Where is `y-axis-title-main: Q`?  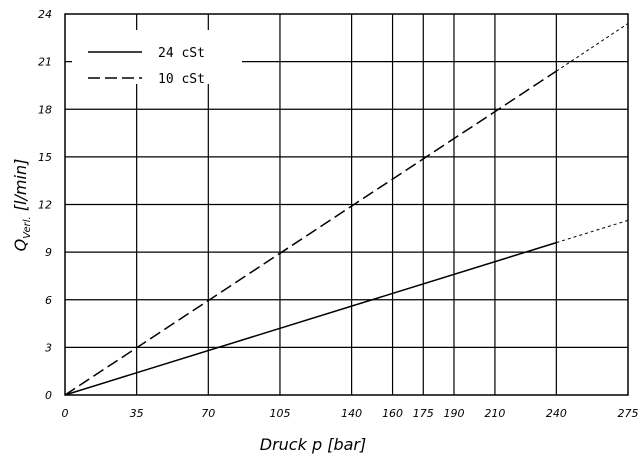
y-axis-title-main: Q is located at coordinates (20, 245).